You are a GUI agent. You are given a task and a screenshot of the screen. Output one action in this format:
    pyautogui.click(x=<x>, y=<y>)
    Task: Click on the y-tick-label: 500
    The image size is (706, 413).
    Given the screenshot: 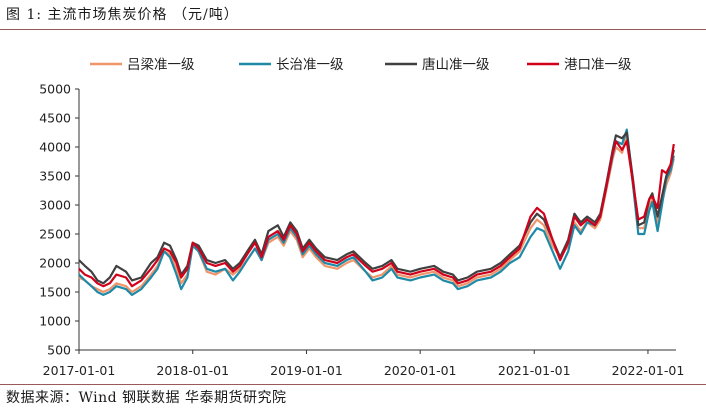 What is the action you would take?
    pyautogui.click(x=59, y=350)
    